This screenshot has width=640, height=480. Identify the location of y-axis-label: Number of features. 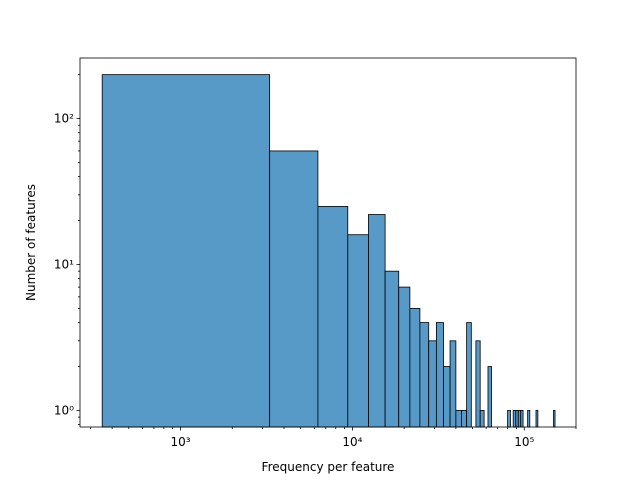
(31, 242).